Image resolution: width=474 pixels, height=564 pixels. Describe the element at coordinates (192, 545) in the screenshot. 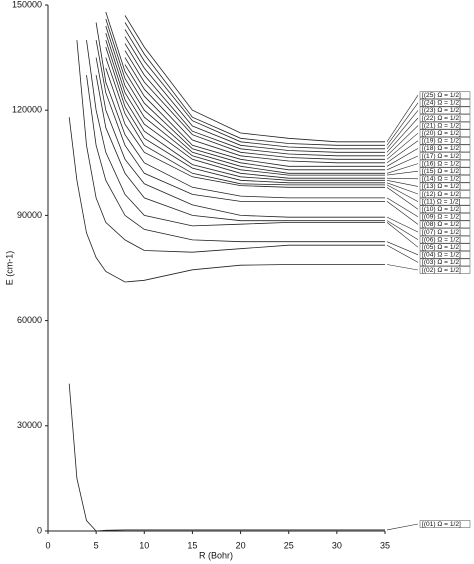

I see `x-tick-label: 15` at that location.